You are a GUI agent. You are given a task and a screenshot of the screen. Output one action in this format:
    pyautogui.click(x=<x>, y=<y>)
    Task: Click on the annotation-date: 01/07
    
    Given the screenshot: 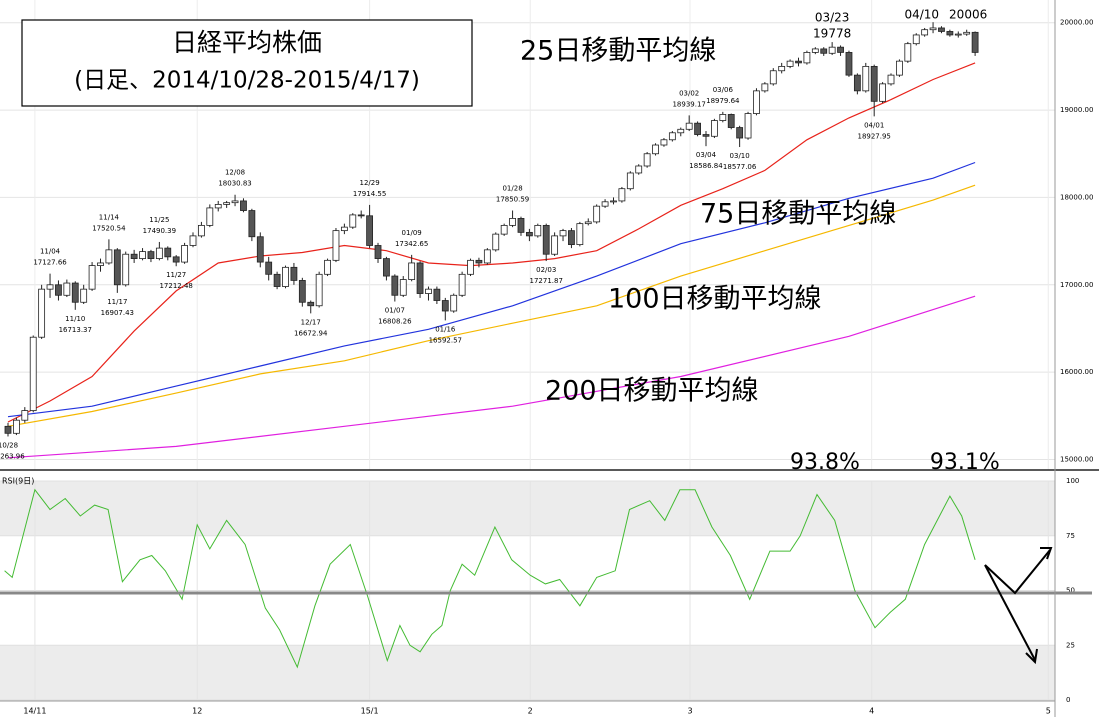 What is the action you would take?
    pyautogui.click(x=395, y=311)
    